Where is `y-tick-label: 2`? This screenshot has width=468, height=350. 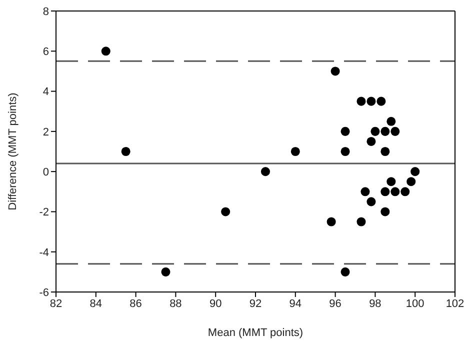 y-tick-label: 2 is located at coordinates (45, 132).